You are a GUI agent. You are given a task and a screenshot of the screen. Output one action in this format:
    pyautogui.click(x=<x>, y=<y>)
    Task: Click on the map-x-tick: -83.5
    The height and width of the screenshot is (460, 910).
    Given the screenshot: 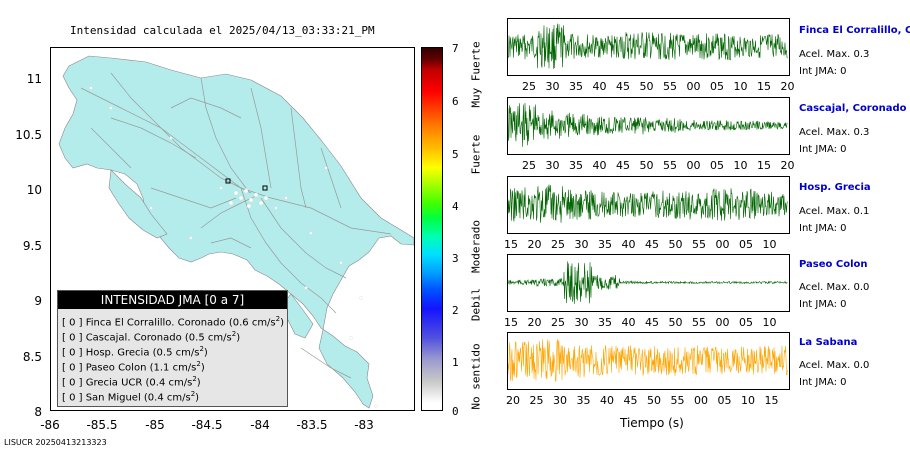 What is the action you would take?
    pyautogui.click(x=312, y=425)
    